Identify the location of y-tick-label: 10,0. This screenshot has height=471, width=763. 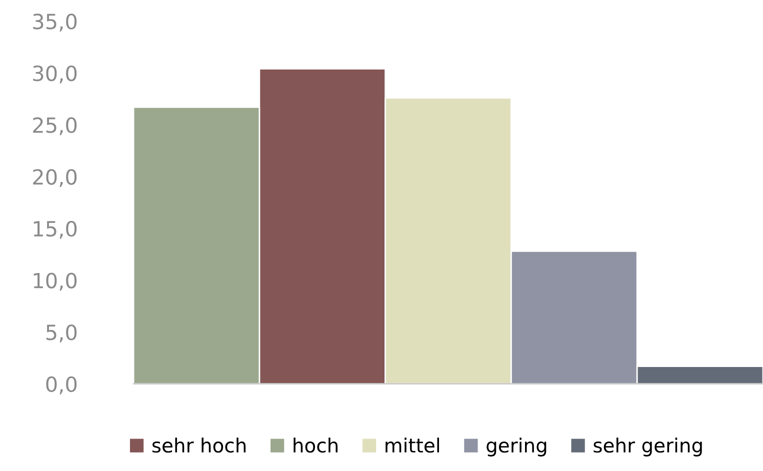
(55, 281).